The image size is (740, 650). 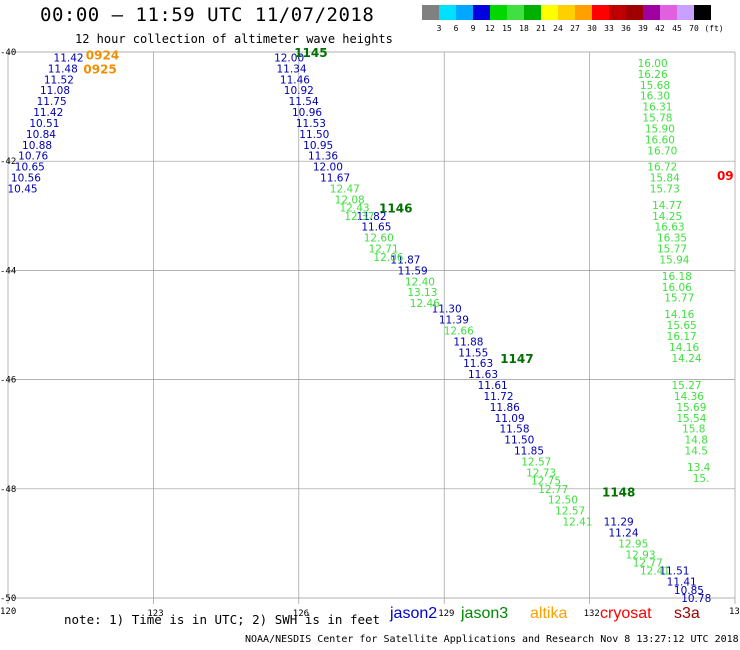 What do you see at coordinates (456, 28) in the screenshot?
I see `color-tick-label: 6` at bounding box center [456, 28].